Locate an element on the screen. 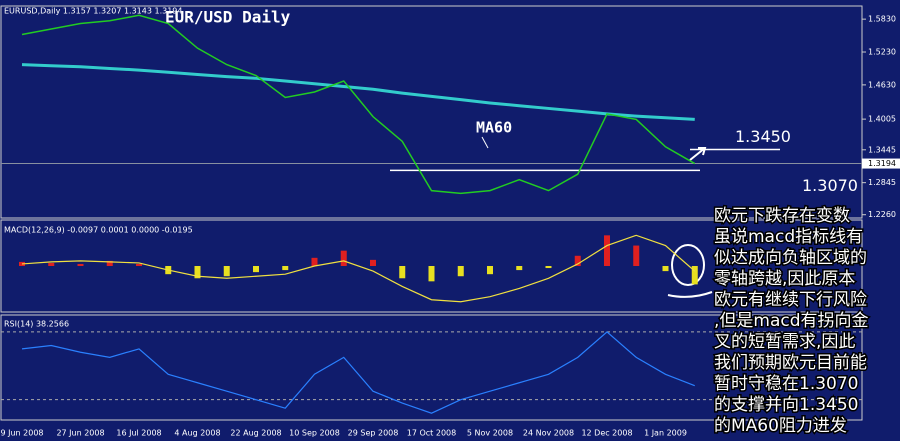 The height and width of the screenshot is (441, 900). x-tick-label: 17 Oct 2008 is located at coordinates (431, 433).